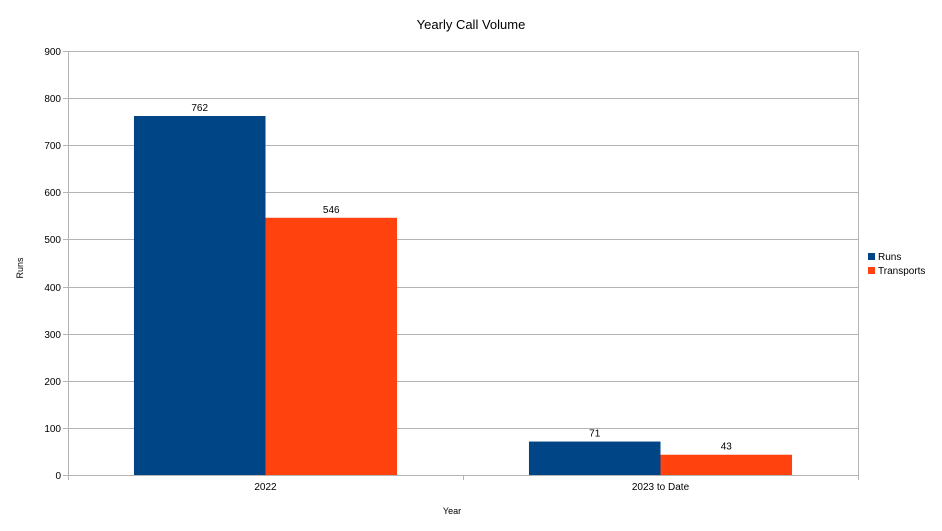 Image resolution: width=942 pixels, height=531 pixels. Describe the element at coordinates (896, 264) in the screenshot. I see `legend: Runs Transports` at that location.